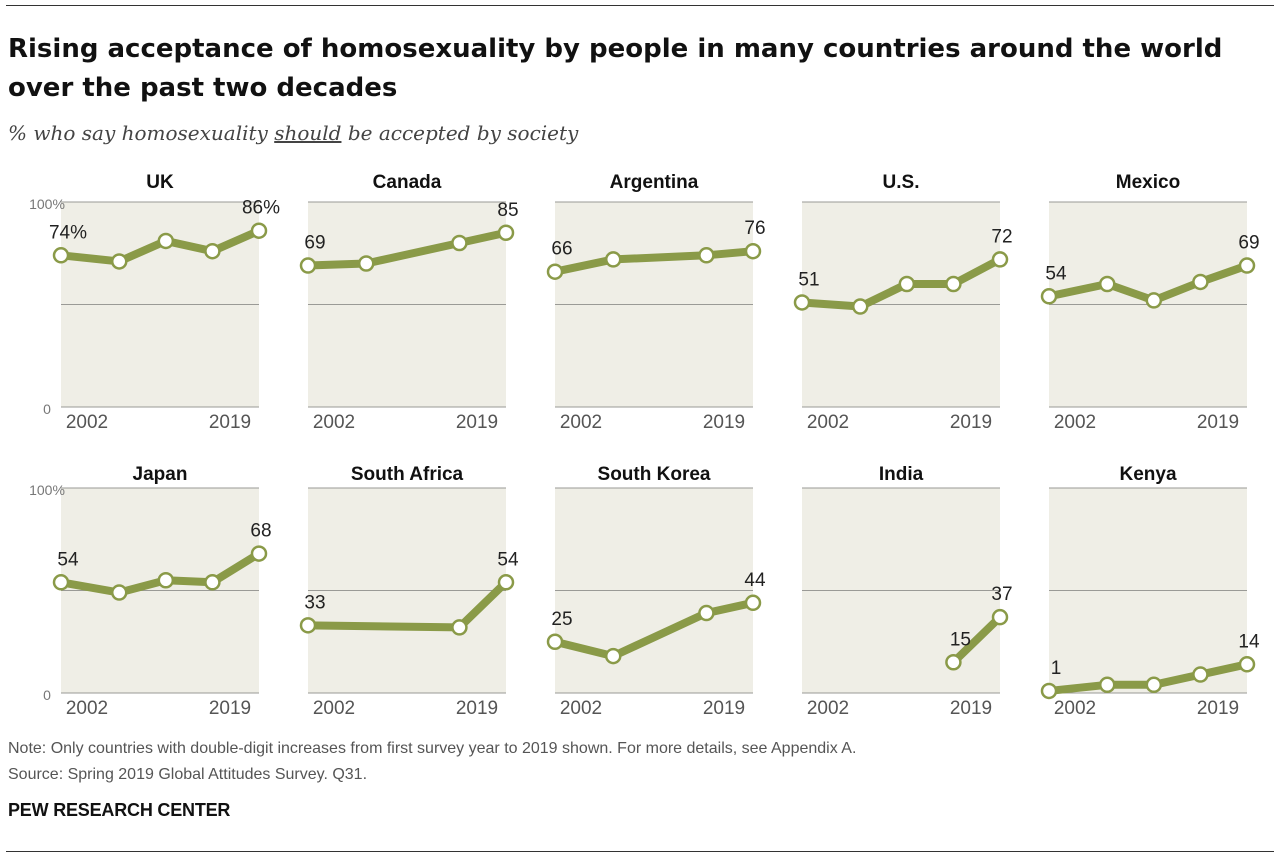 This screenshot has height=858, width=1280. Describe the element at coordinates (1150, 591) in the screenshot. I see `panel-kenya: Kenya 2002 2019 1 14` at that location.